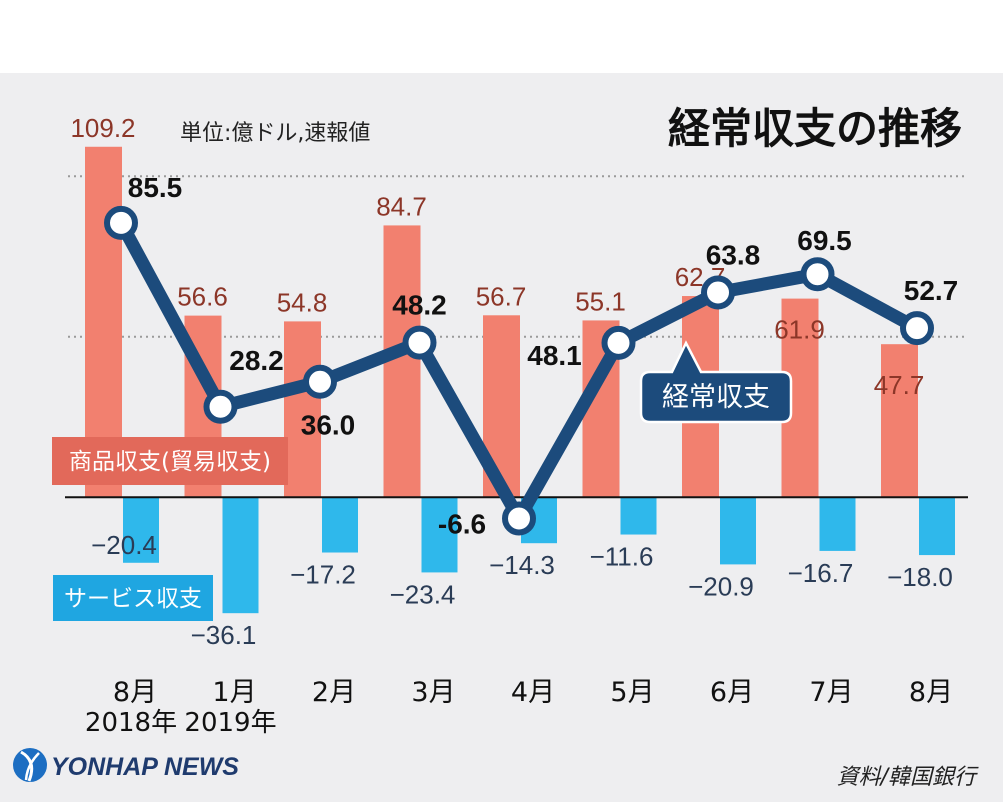 The image size is (1003, 802). Describe the element at coordinates (124, 545) in the screenshot. I see `services-value-label: −20.4` at that location.